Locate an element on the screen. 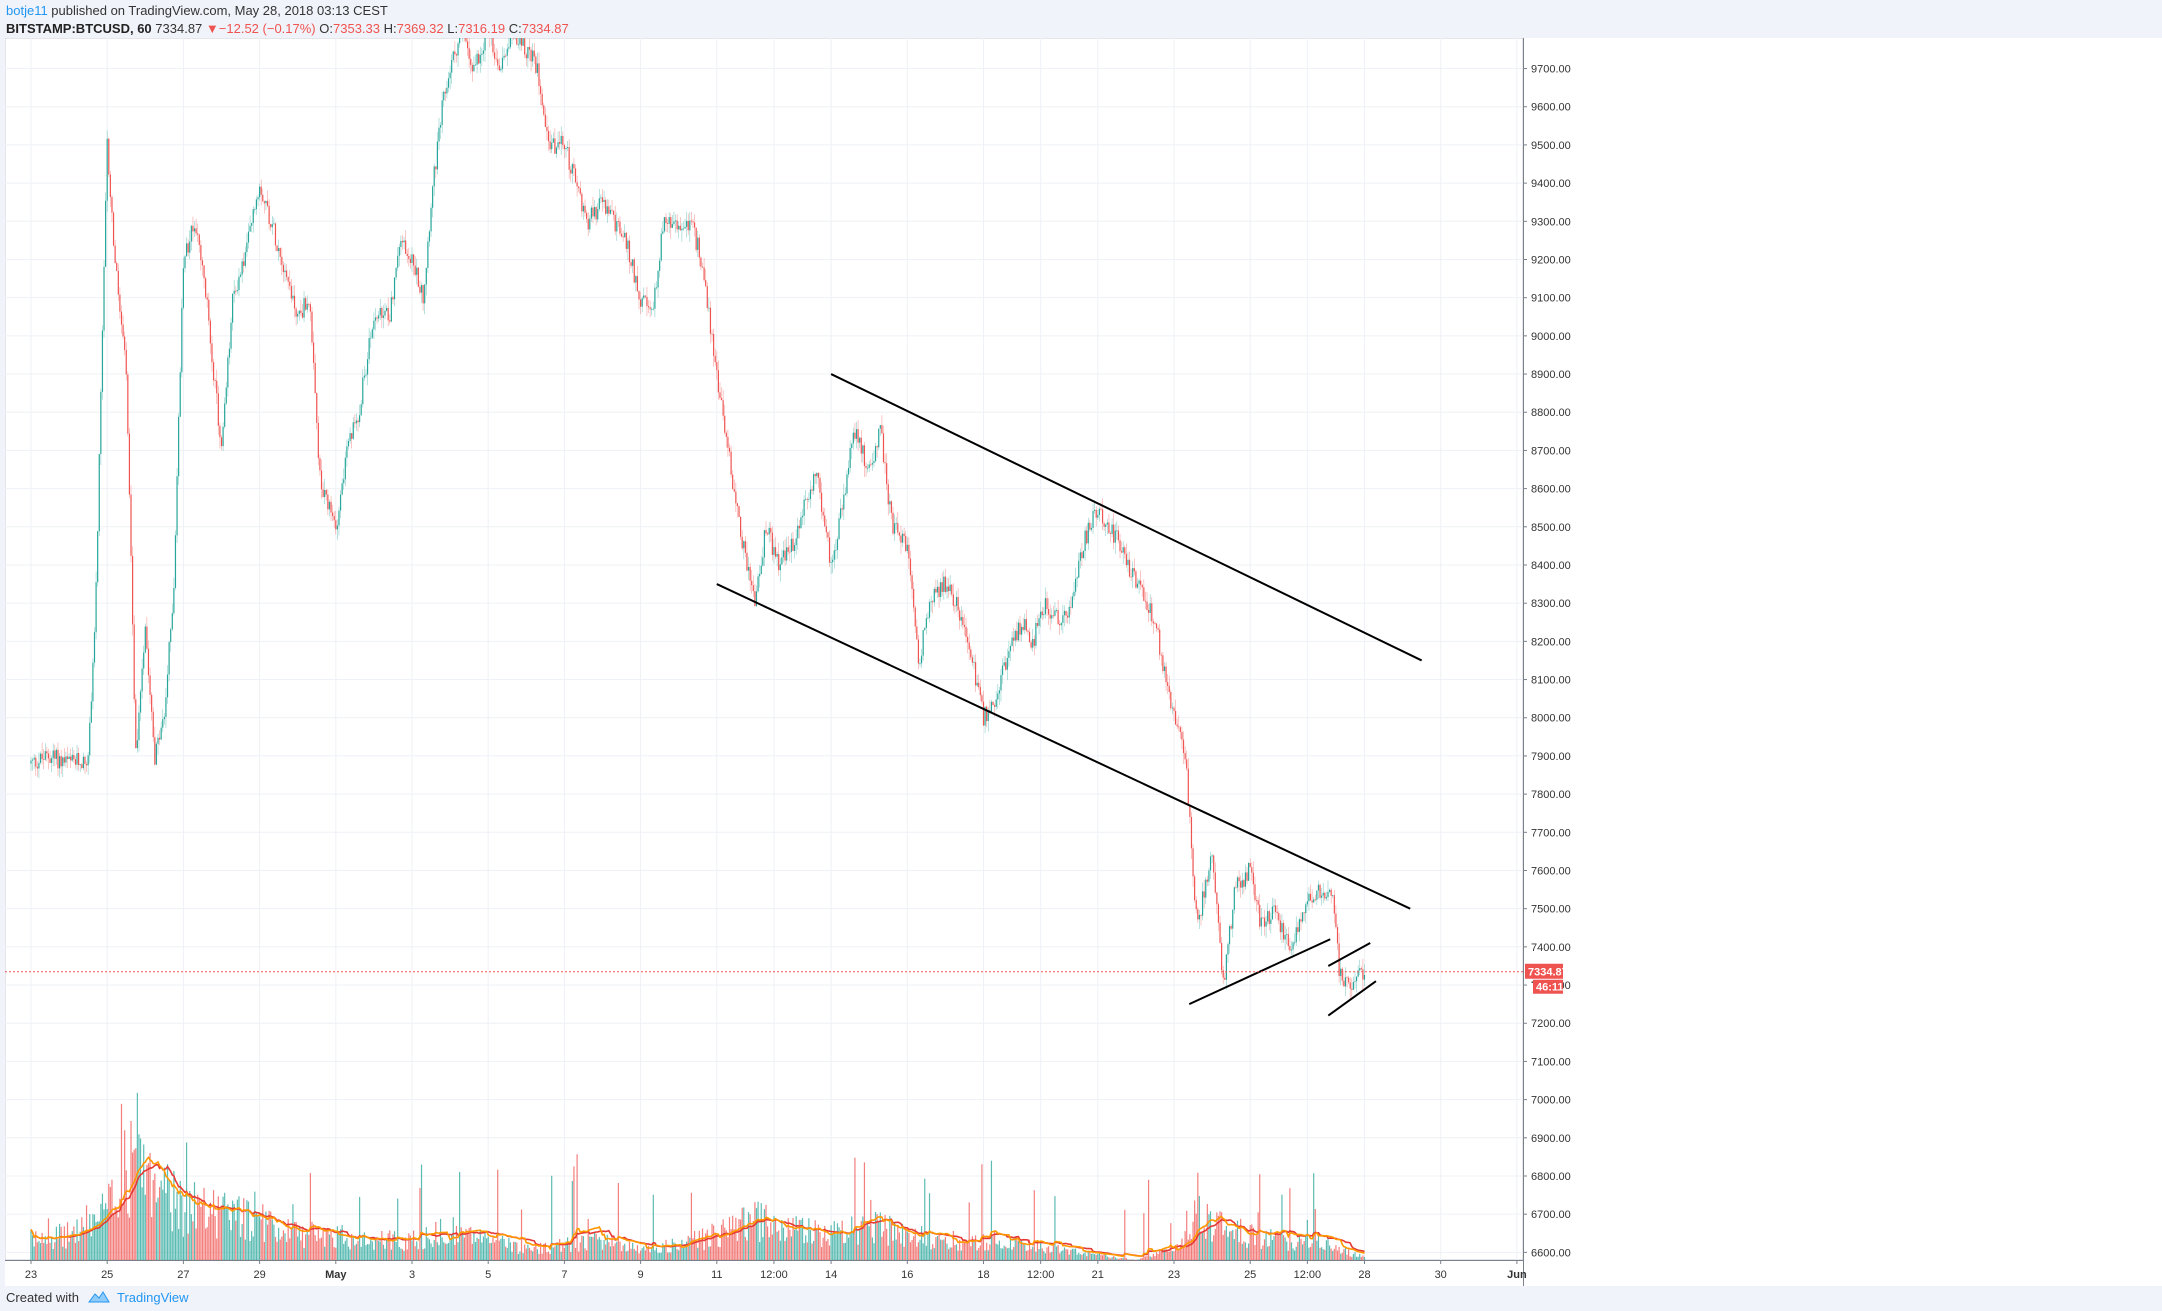 The height and width of the screenshot is (1311, 2162). symbol-name: BITSTAMP:BTCUSD, 60 is located at coordinates (79, 28).